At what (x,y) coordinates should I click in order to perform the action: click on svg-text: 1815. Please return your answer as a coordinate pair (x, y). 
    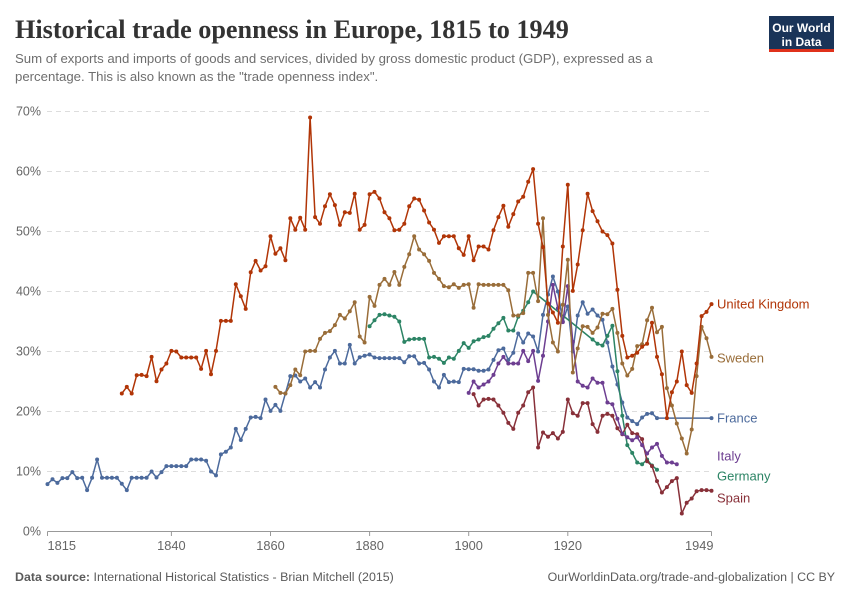
    Looking at the image, I should click on (62, 545).